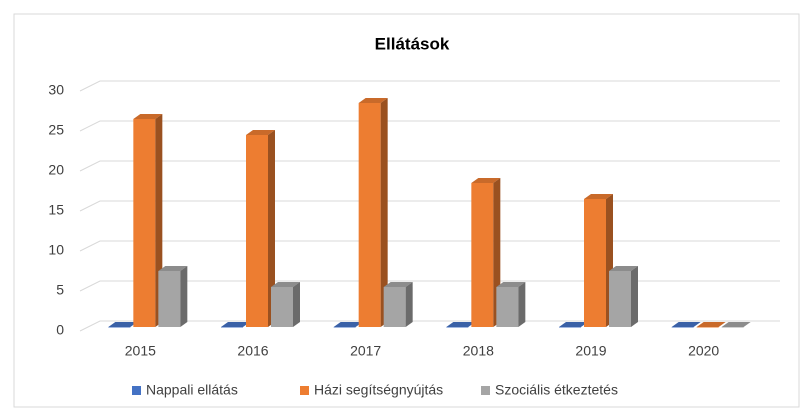  What do you see at coordinates (703, 351) in the screenshot?
I see `x-tick-label: 2020` at bounding box center [703, 351].